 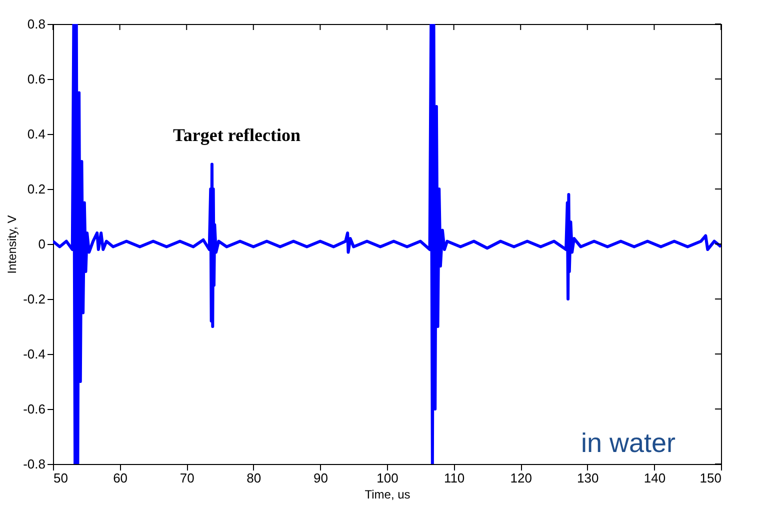 What do you see at coordinates (36, 134) in the screenshot?
I see `y-tick-label: 0.4` at bounding box center [36, 134].